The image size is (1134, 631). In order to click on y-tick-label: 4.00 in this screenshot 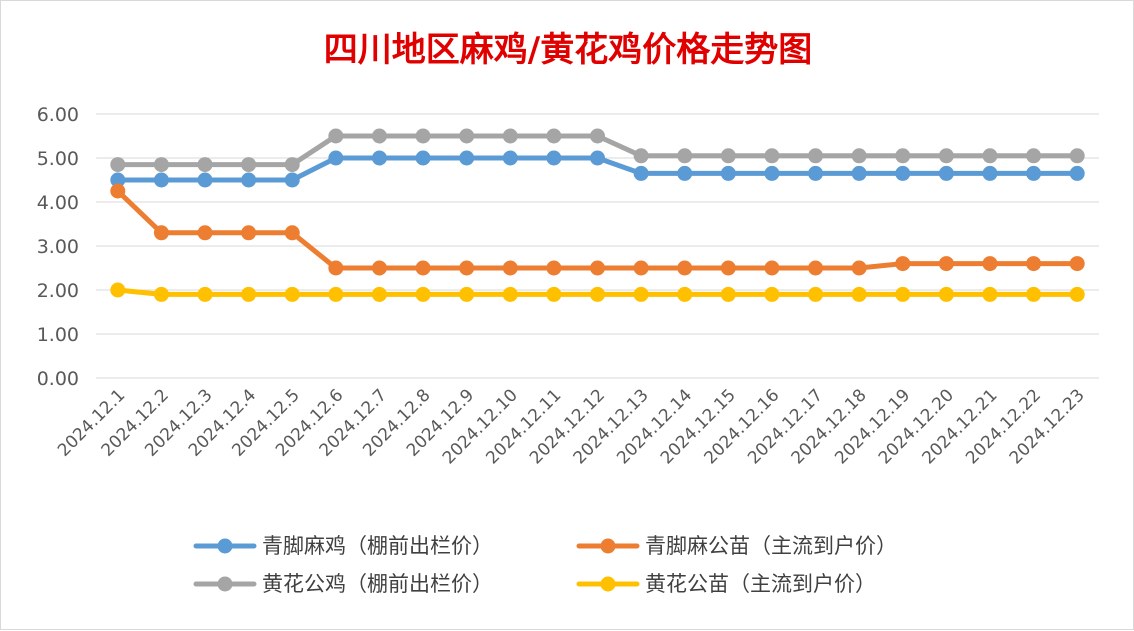, I will do `click(58, 203)`.